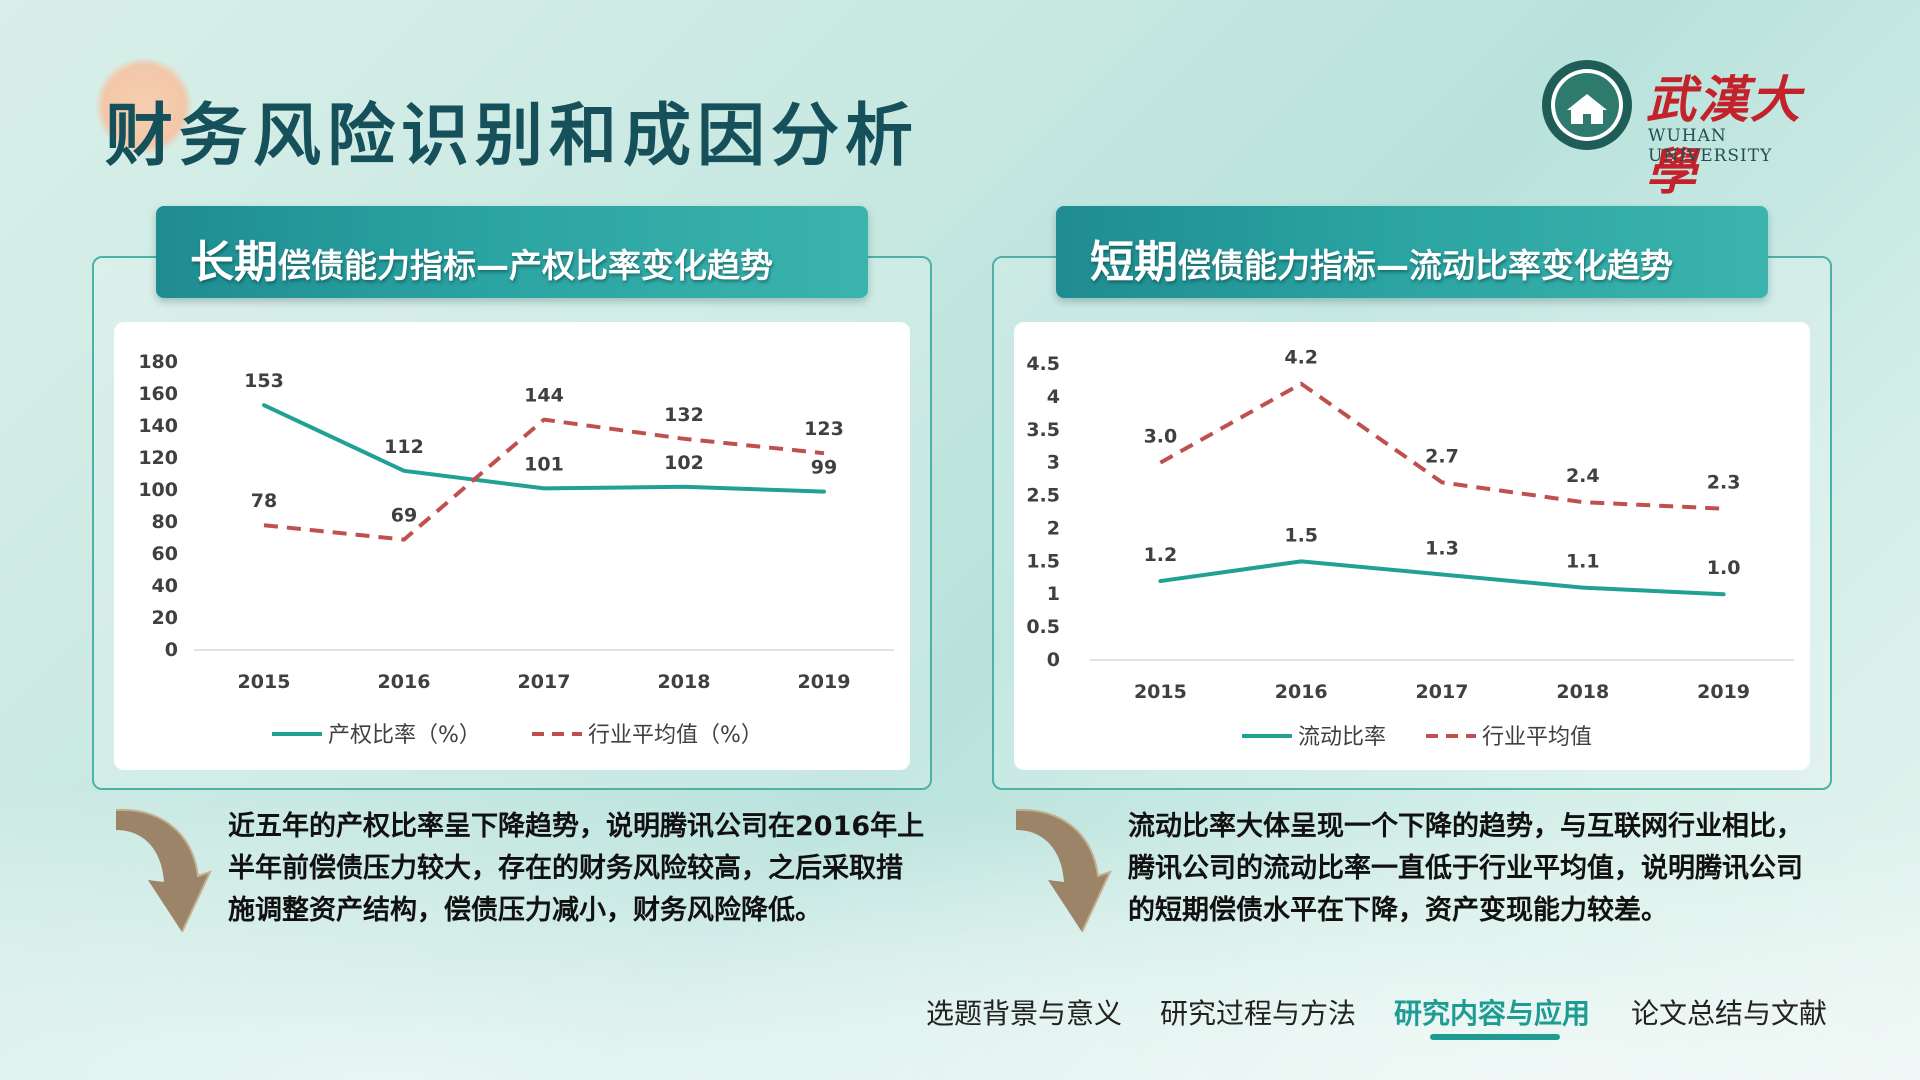  I want to click on right-chart-x-tick-label: 2018, so click(1582, 692).